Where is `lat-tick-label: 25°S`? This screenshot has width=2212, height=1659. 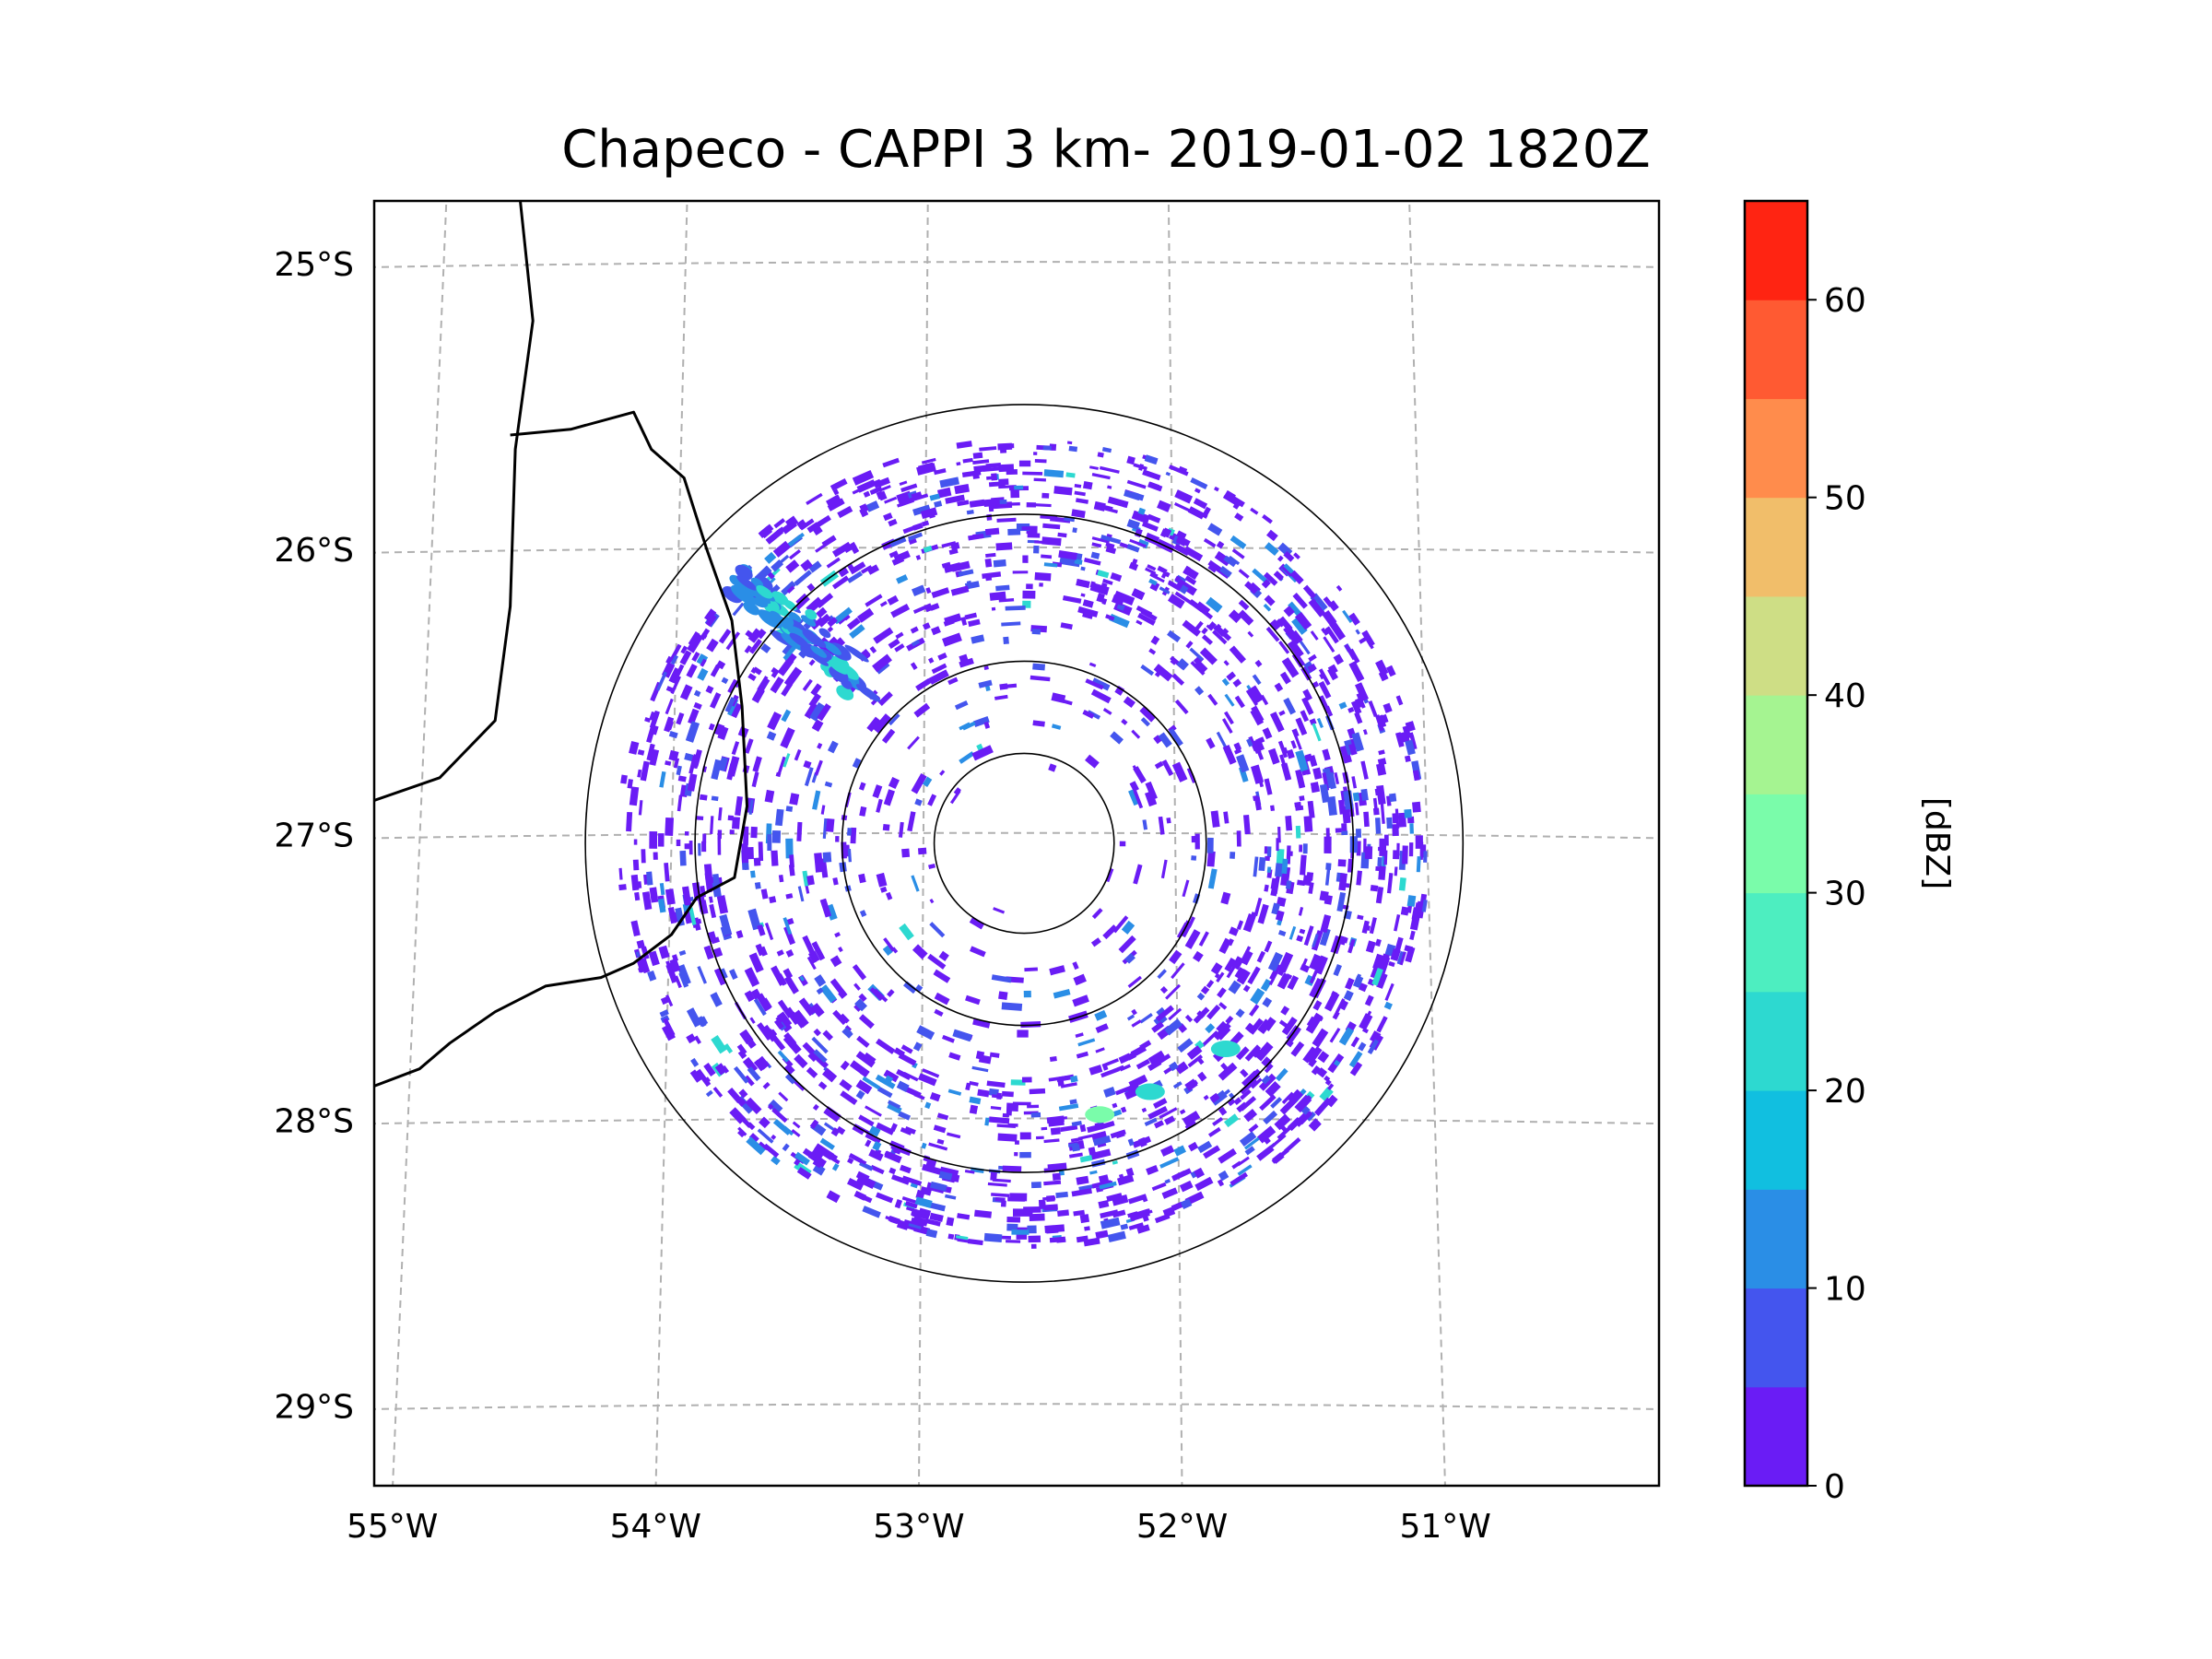 lat-tick-label: 25°S is located at coordinates (314, 265).